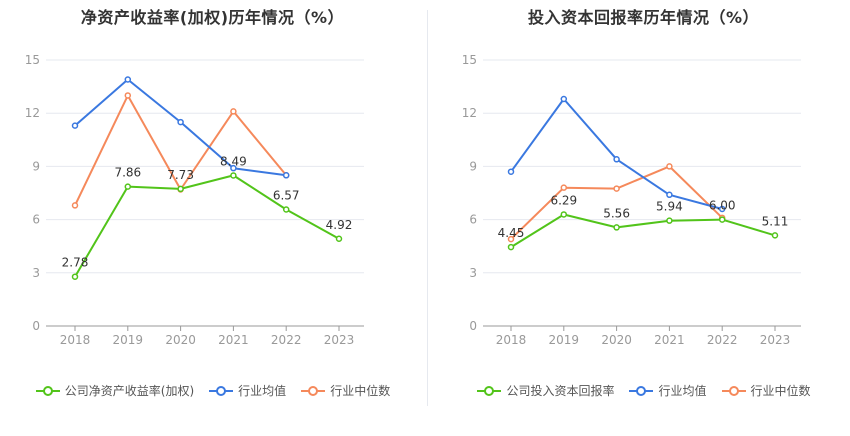 The height and width of the screenshot is (436, 850). Describe the element at coordinates (233, 161) in the screenshot. I see `data-label: 8.49` at that location.